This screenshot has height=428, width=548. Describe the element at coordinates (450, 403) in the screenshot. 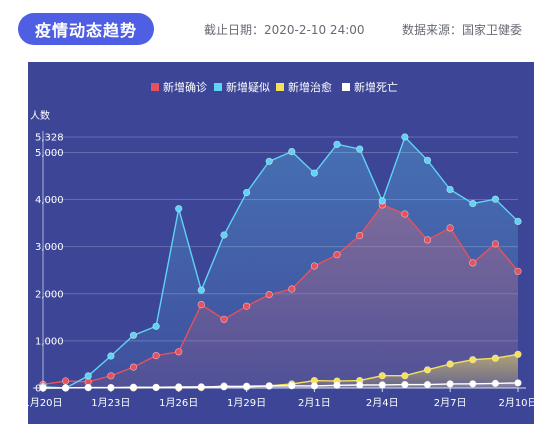

I see `x-tick-label: 2月7日` at that location.